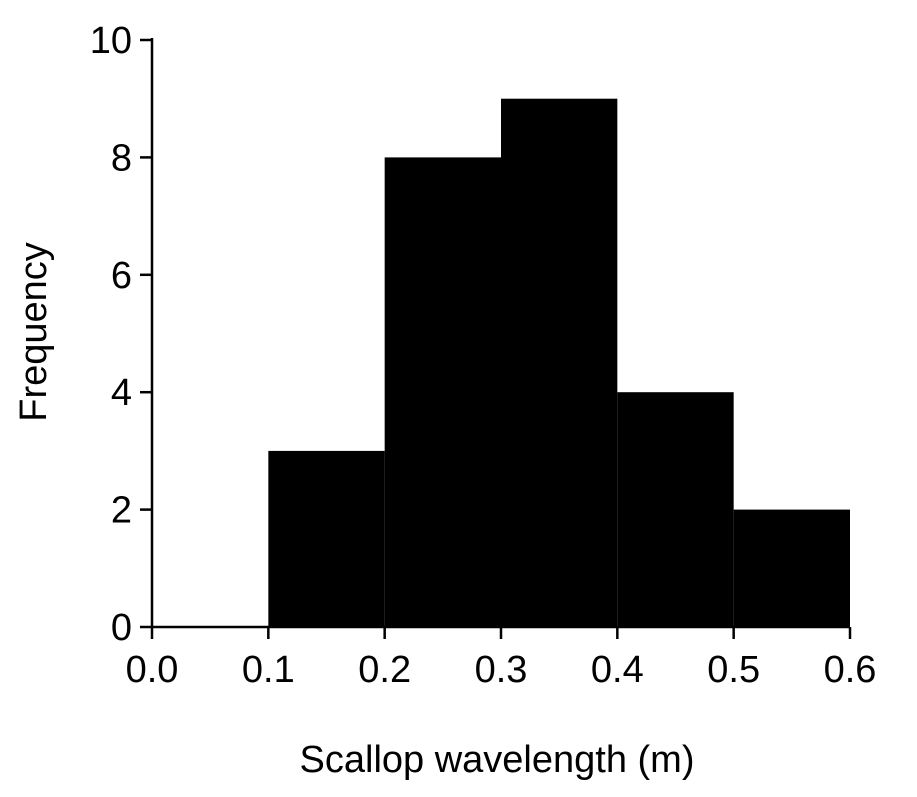 The height and width of the screenshot is (797, 917). Describe the element at coordinates (733, 670) in the screenshot. I see `x-tick-label: 0.5` at that location.